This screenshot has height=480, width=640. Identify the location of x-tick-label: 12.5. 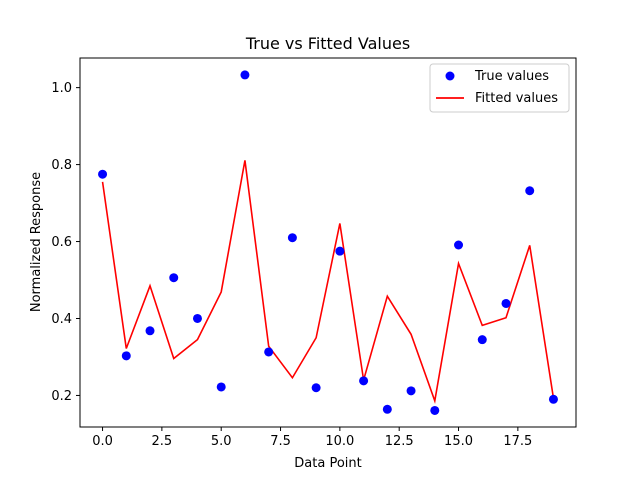
(399, 441).